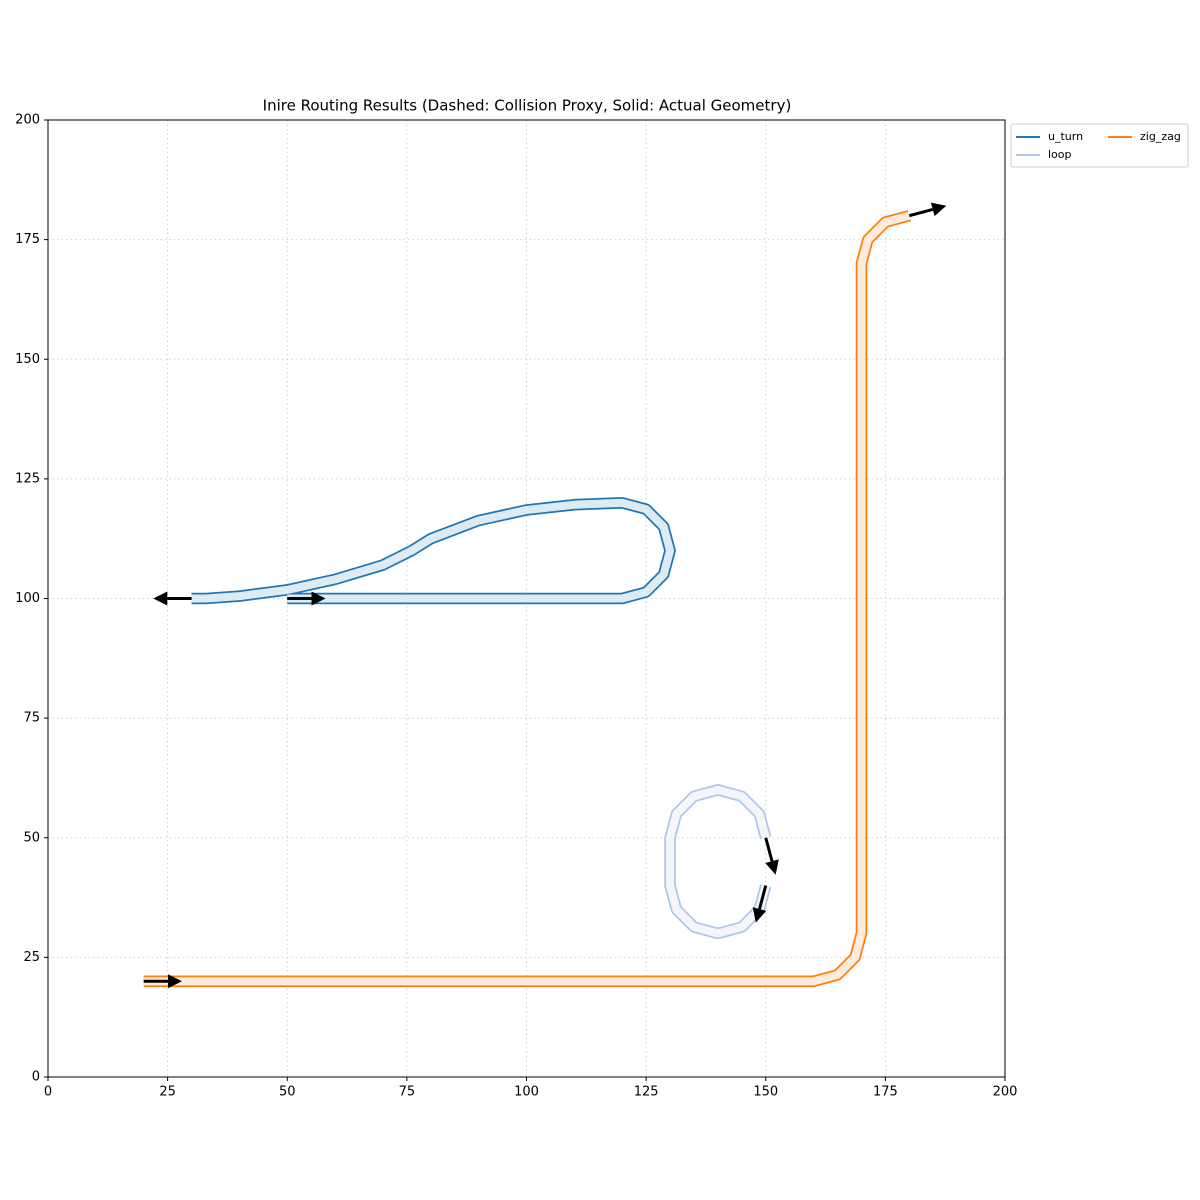 This screenshot has width=1200, height=1200. Describe the element at coordinates (646, 1092) in the screenshot. I see `x-tick-label: 125` at that location.